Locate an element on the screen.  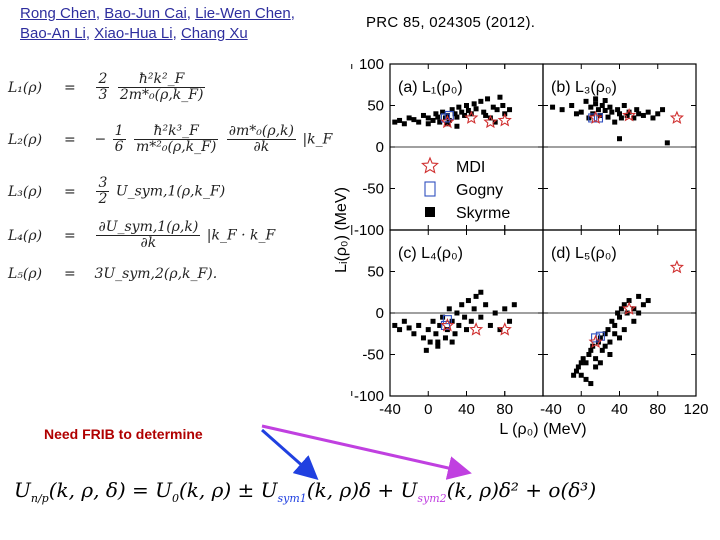
equation-lhs: L₄(ρ) is located at coordinates (25, 235).